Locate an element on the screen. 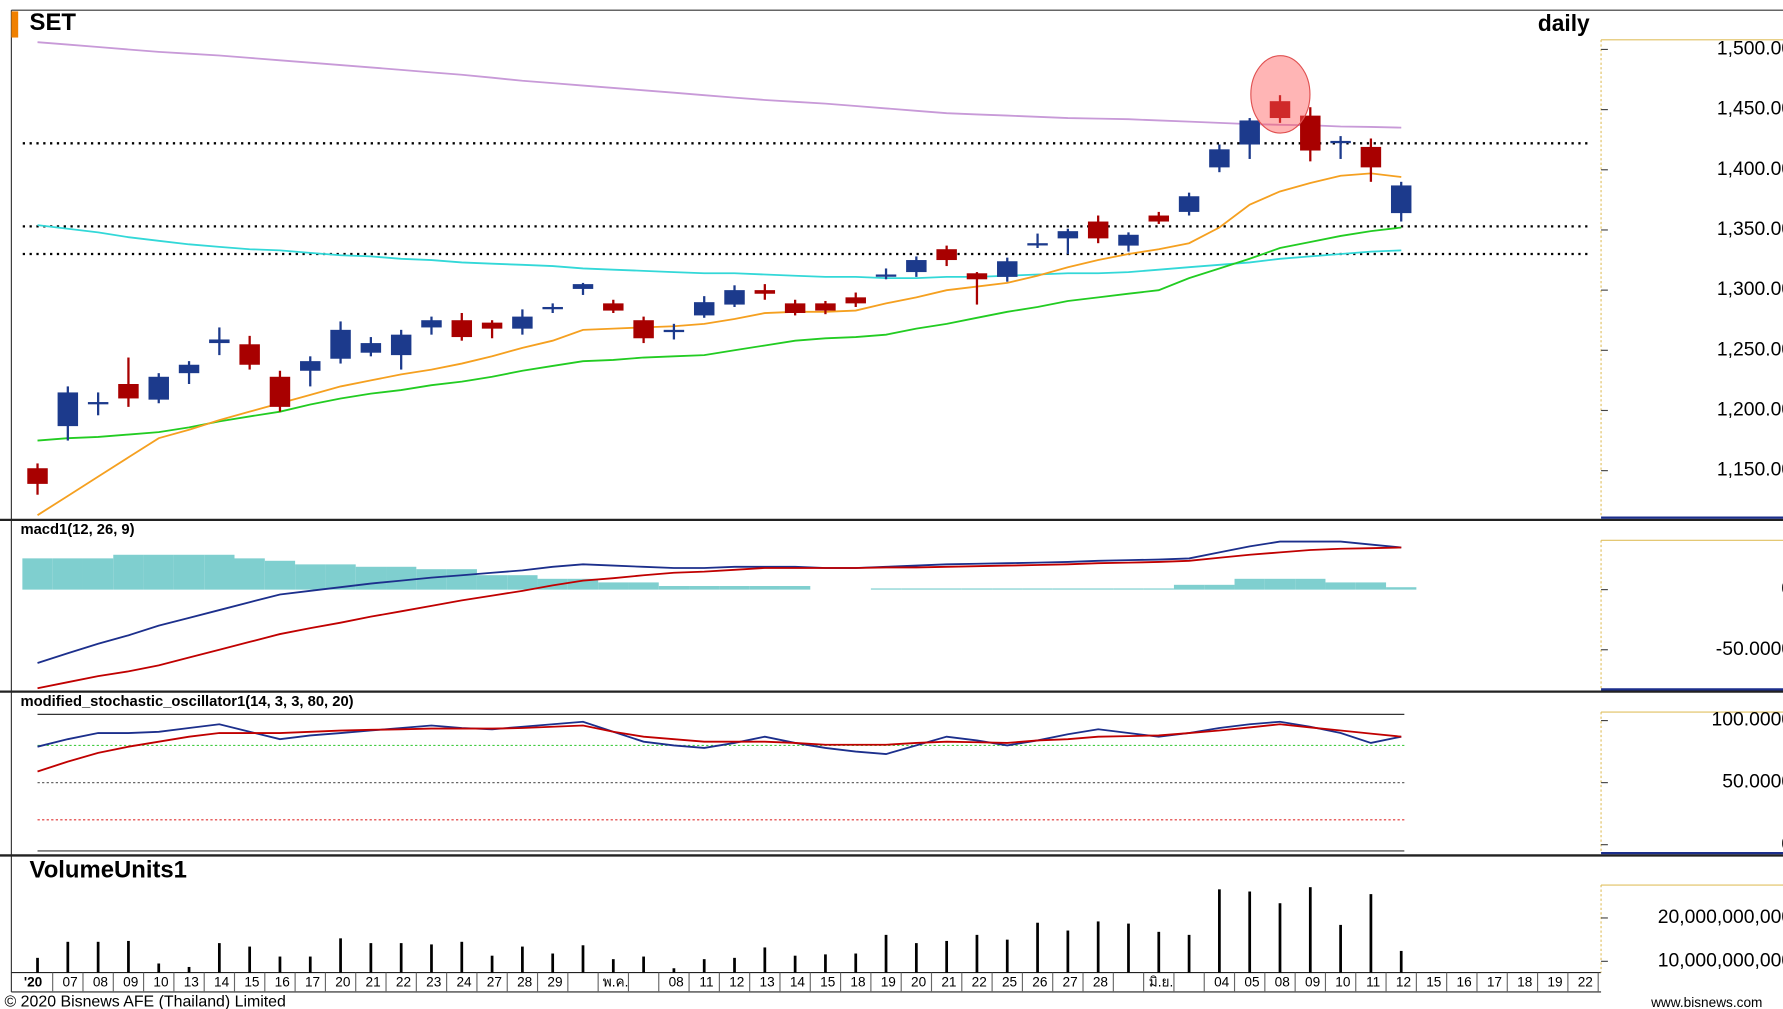 This screenshot has width=1783, height=1009. x-tick-label: 23 is located at coordinates (433, 981).